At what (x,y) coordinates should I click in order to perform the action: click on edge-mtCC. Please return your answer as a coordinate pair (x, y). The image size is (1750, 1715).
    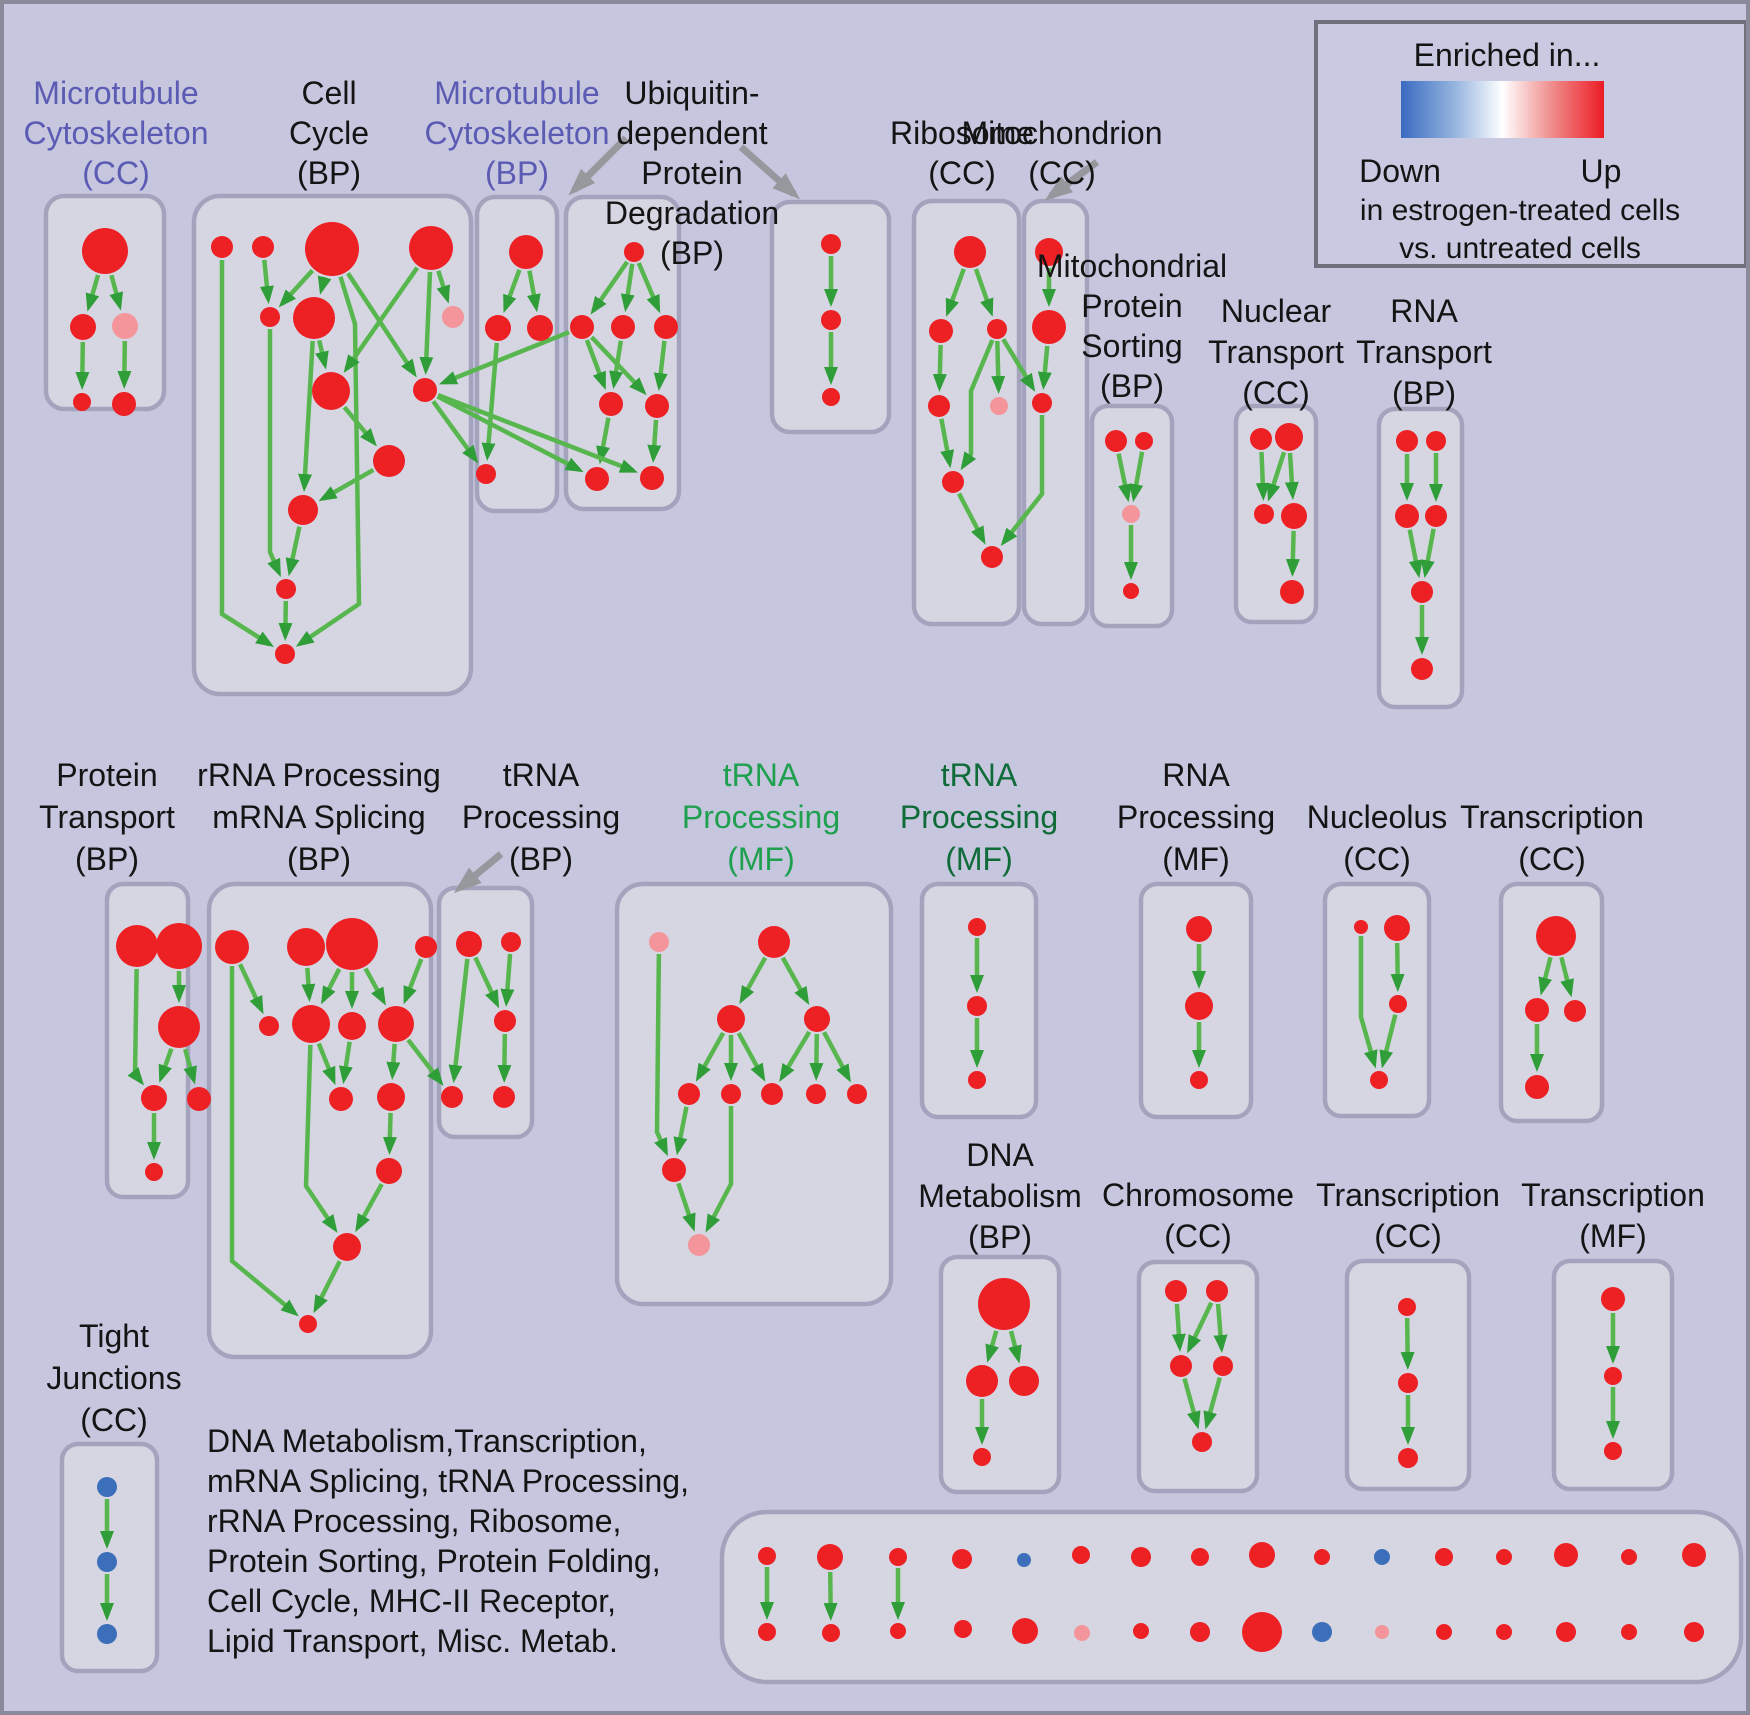
    Looking at the image, I should click on (82, 366).